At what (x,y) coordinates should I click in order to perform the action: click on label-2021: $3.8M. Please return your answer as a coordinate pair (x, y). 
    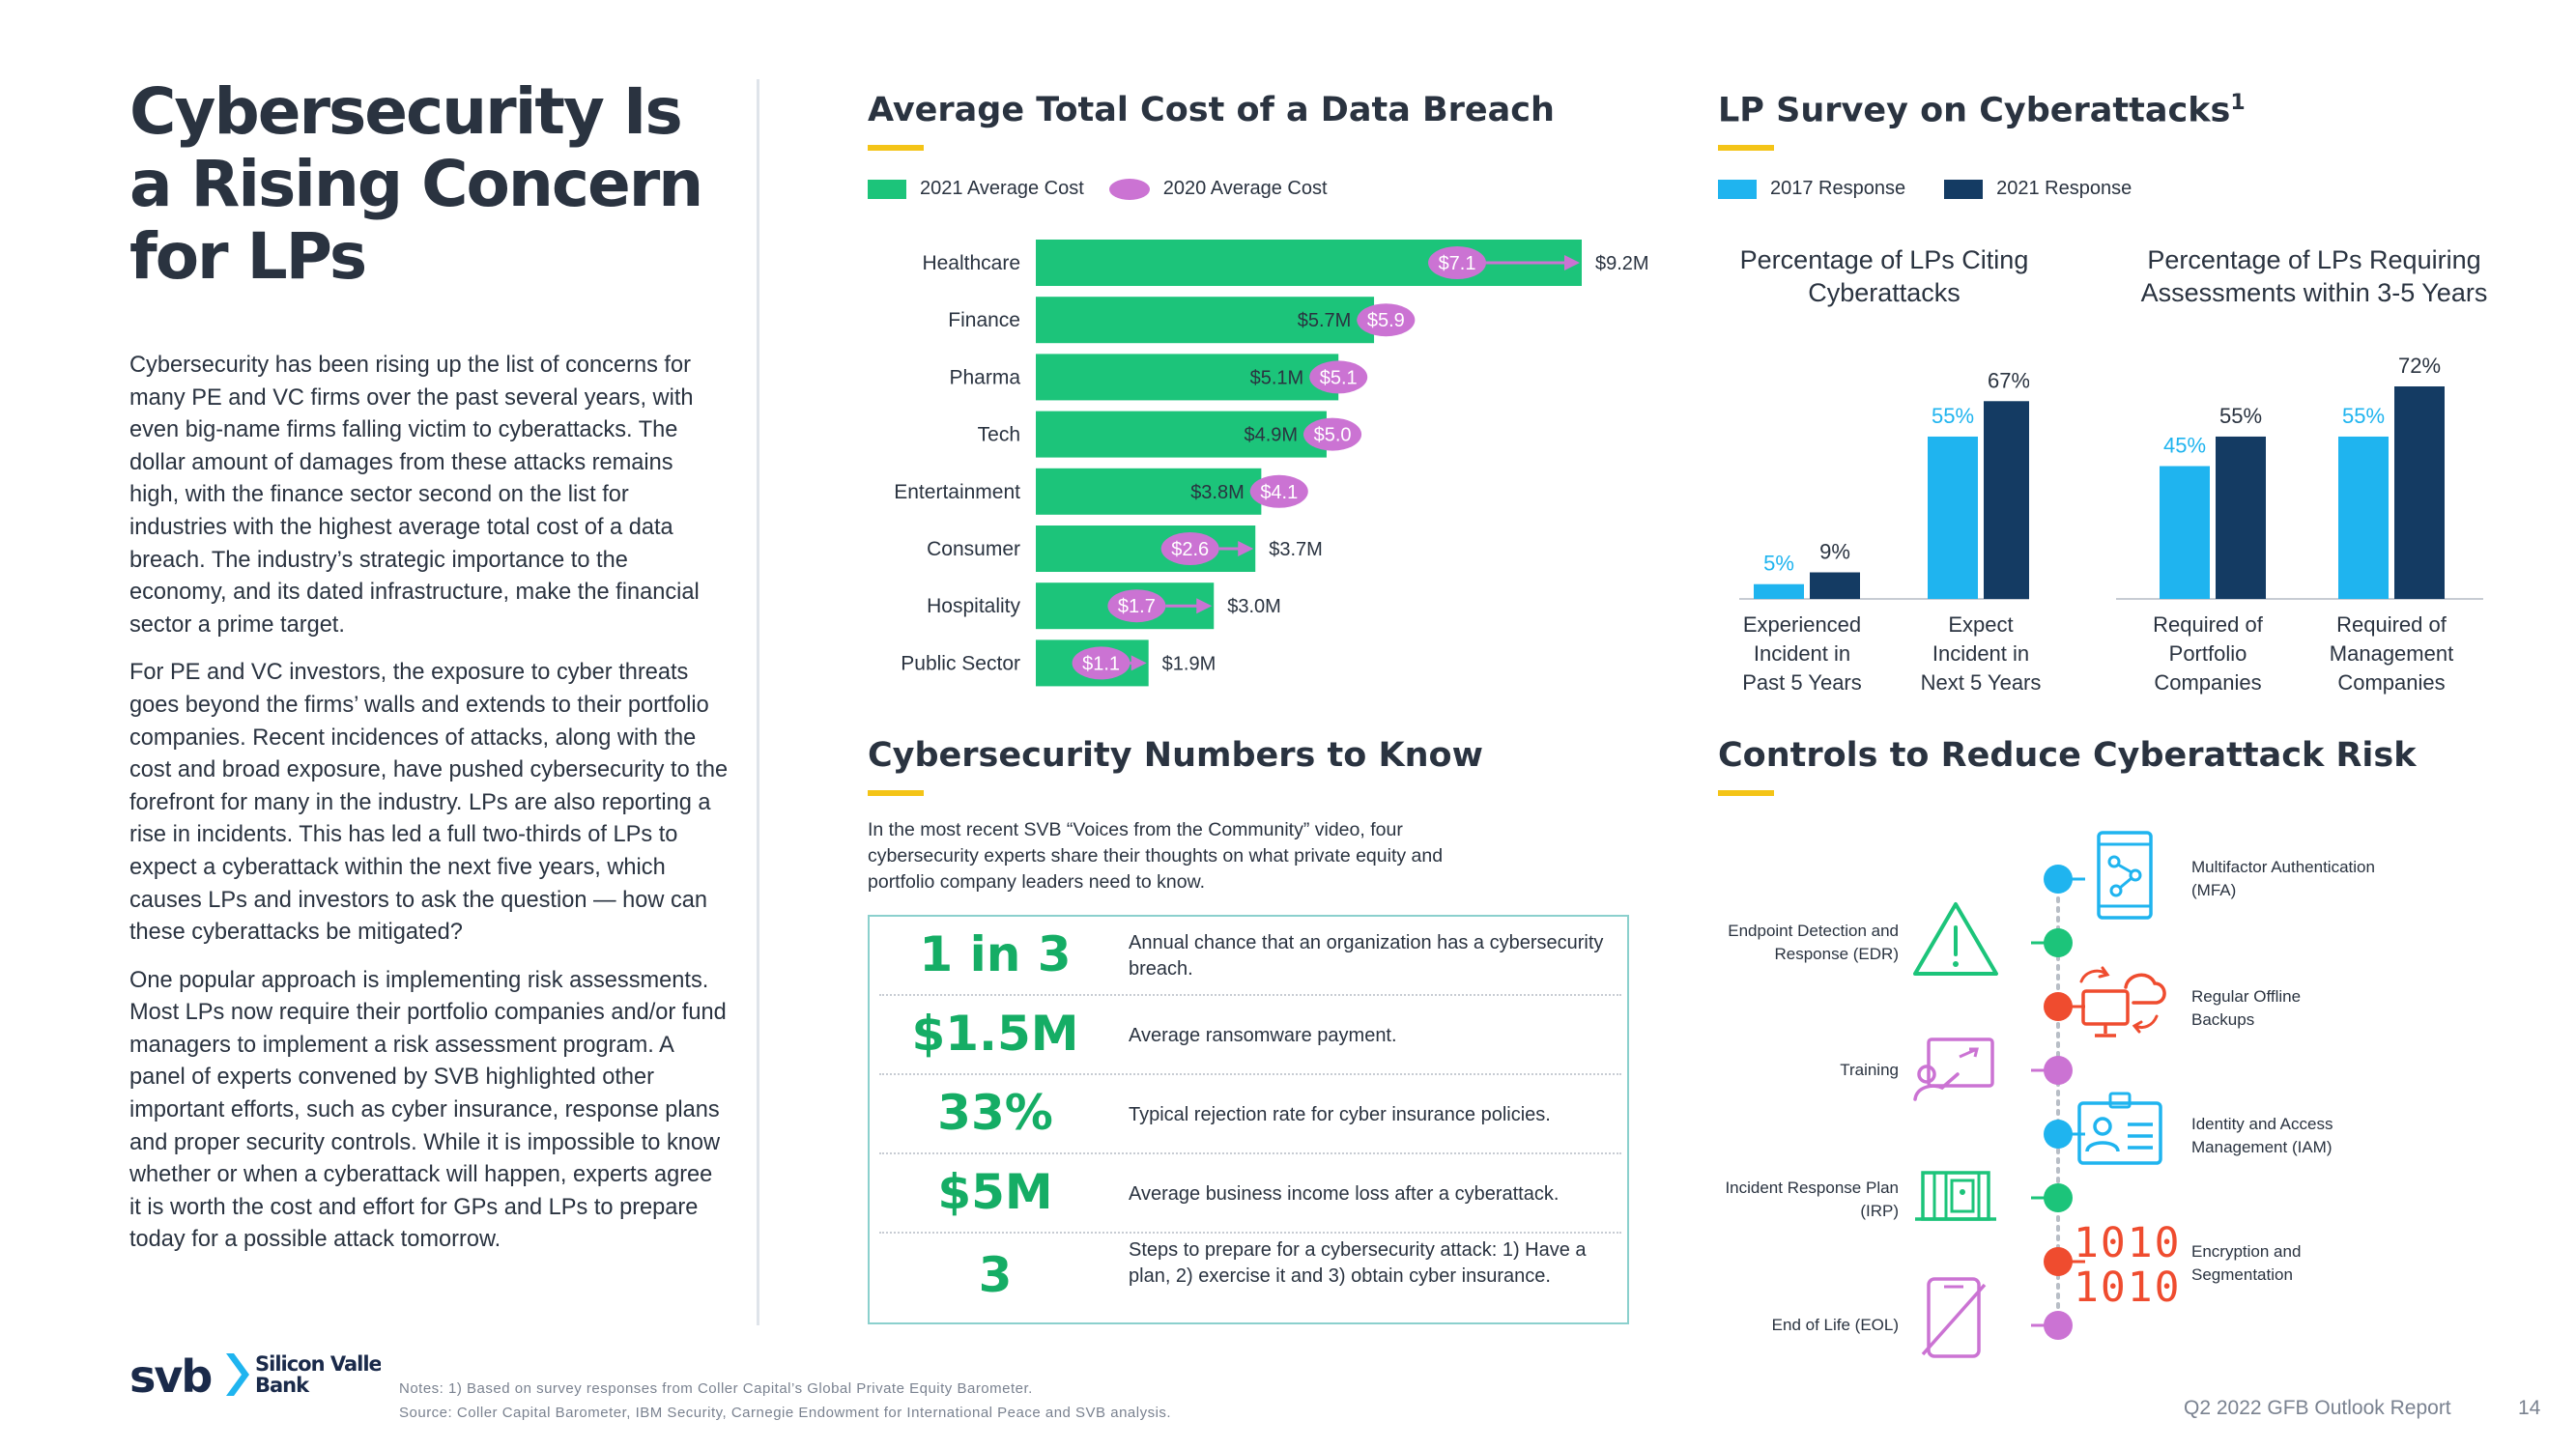
    Looking at the image, I should click on (1217, 492).